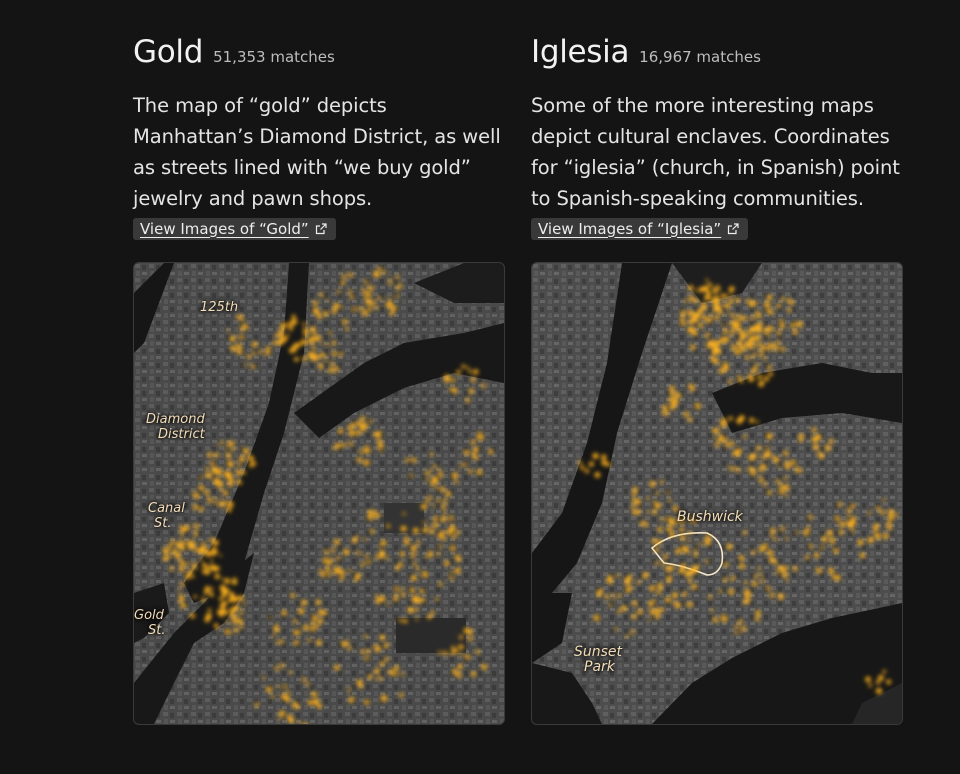  Describe the element at coordinates (733, 228) in the screenshot. I see `external-link-icon` at that location.